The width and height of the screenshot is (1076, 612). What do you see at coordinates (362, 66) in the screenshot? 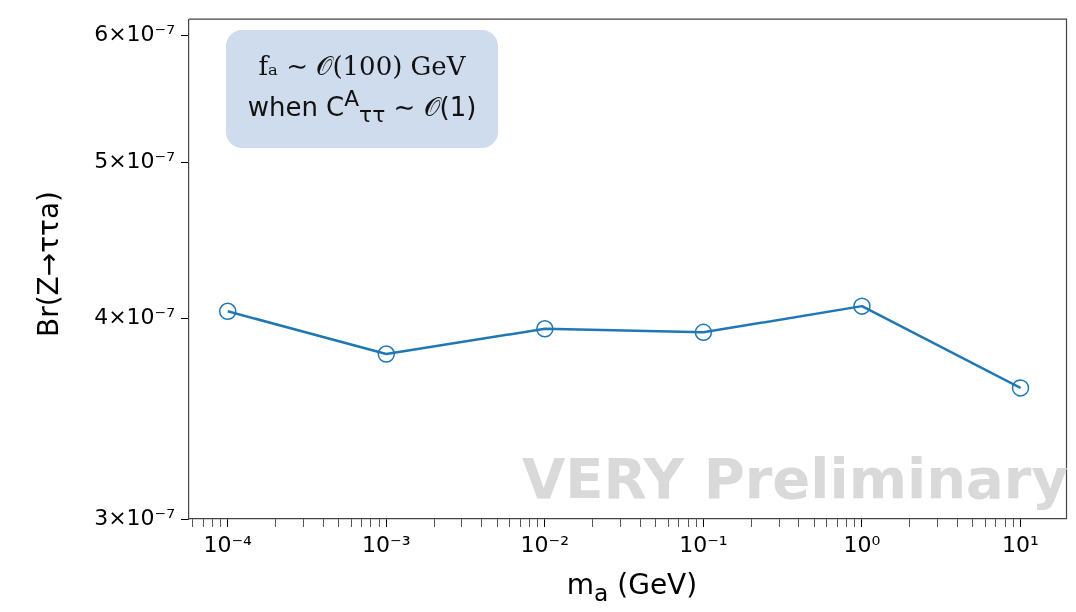
I see `annotation: fₐ ∼ 𝒪(100) GeV` at bounding box center [362, 66].